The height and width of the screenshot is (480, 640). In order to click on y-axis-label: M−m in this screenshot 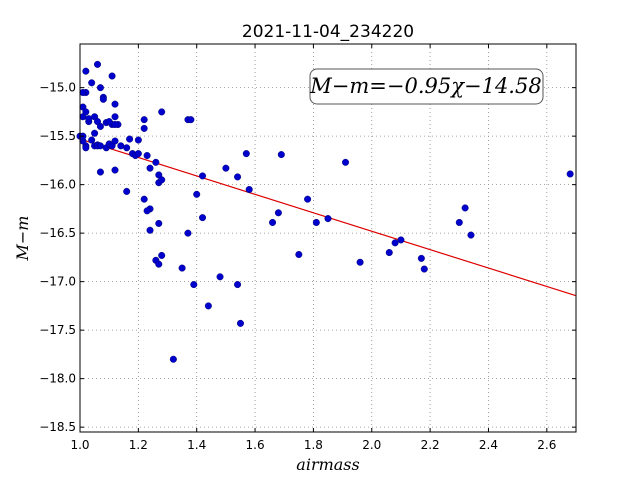, I will do `click(22, 239)`.